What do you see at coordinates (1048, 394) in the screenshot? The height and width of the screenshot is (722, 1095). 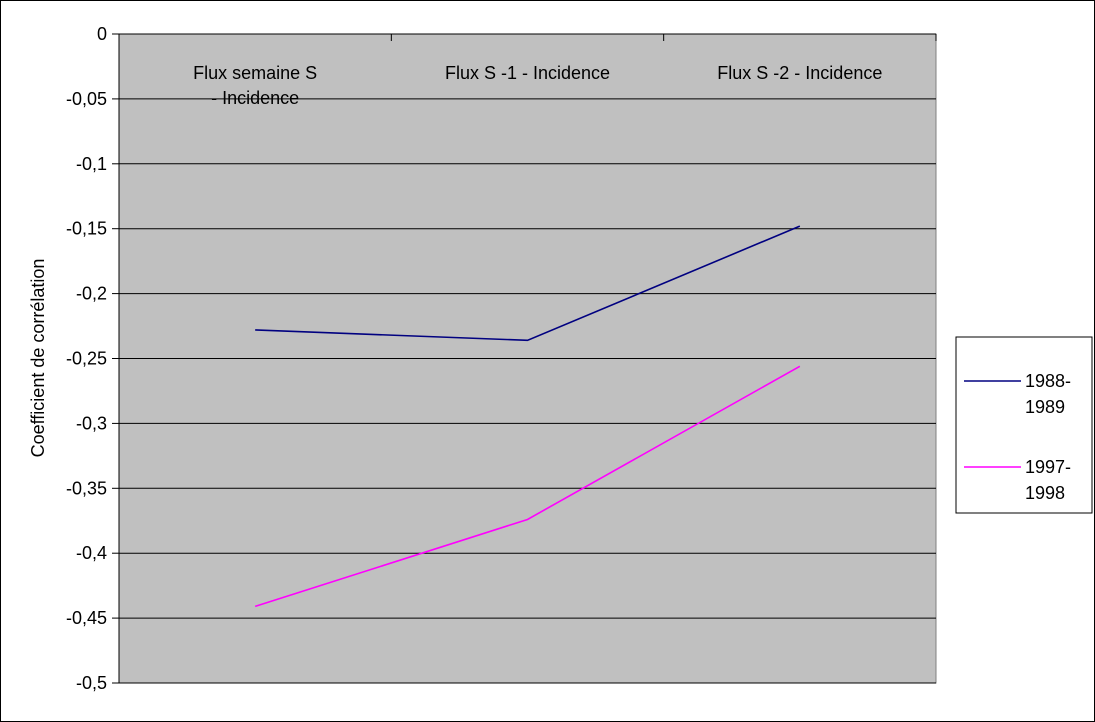 I see `legend-label-0: 1988- 1989` at bounding box center [1048, 394].